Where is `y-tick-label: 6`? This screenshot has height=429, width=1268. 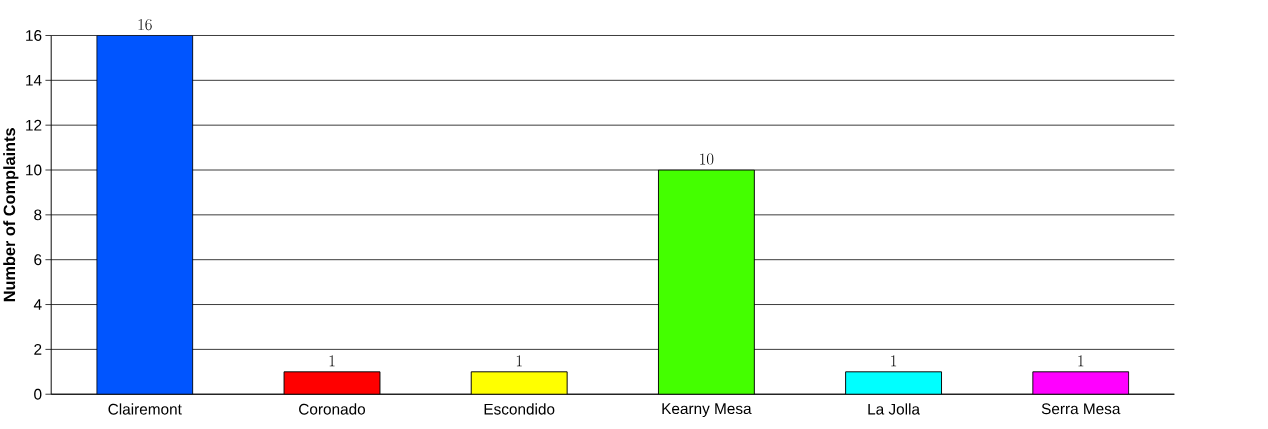
y-tick-label: 6 is located at coordinates (38, 260).